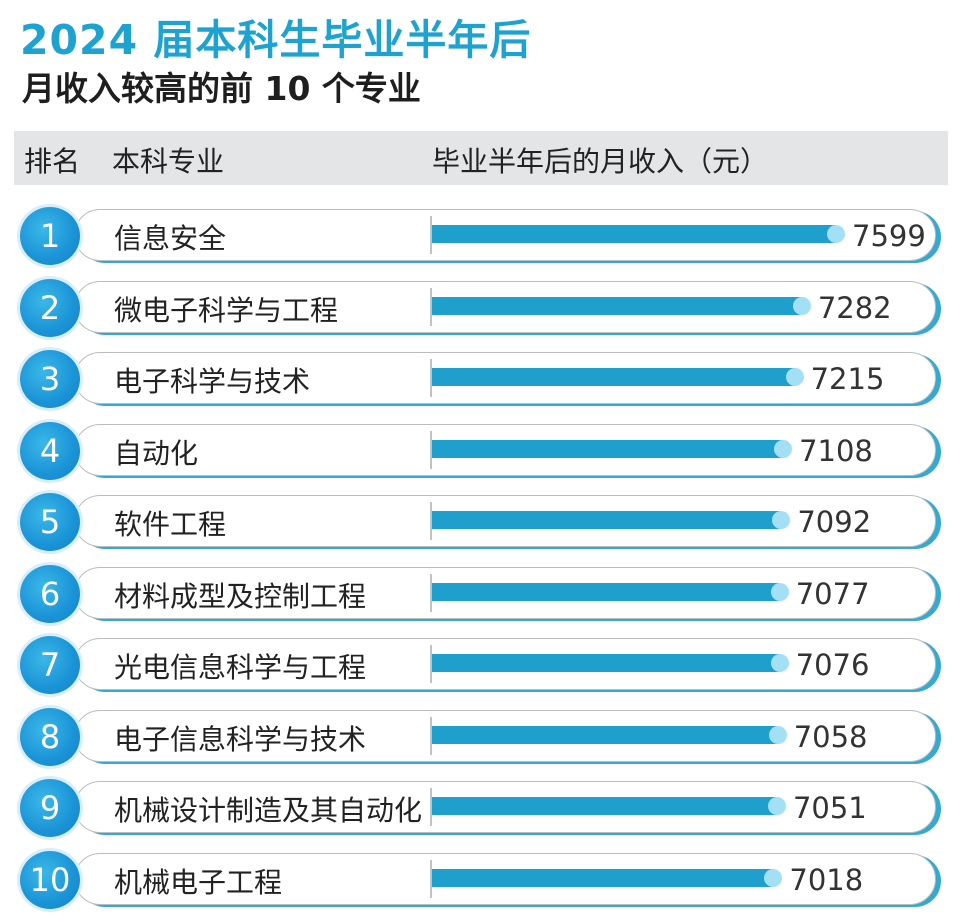 The width and height of the screenshot is (962, 917). I want to click on chart-row: 6 材料成型及控制工程 7077, so click(479, 594).